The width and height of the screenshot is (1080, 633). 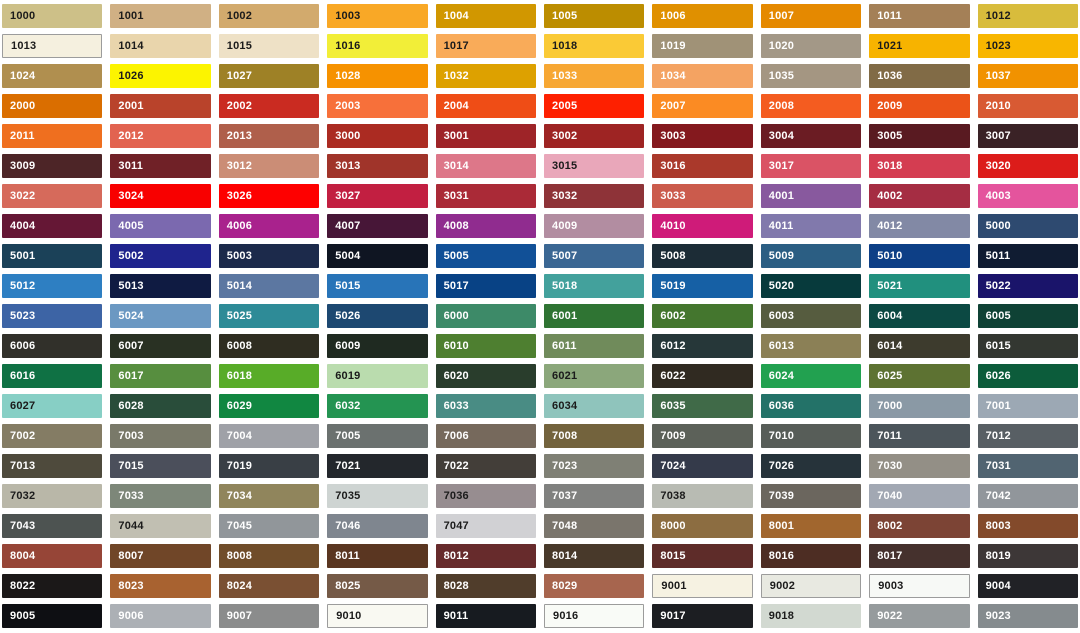 What do you see at coordinates (377, 376) in the screenshot?
I see `swatch-6019: 6019` at bounding box center [377, 376].